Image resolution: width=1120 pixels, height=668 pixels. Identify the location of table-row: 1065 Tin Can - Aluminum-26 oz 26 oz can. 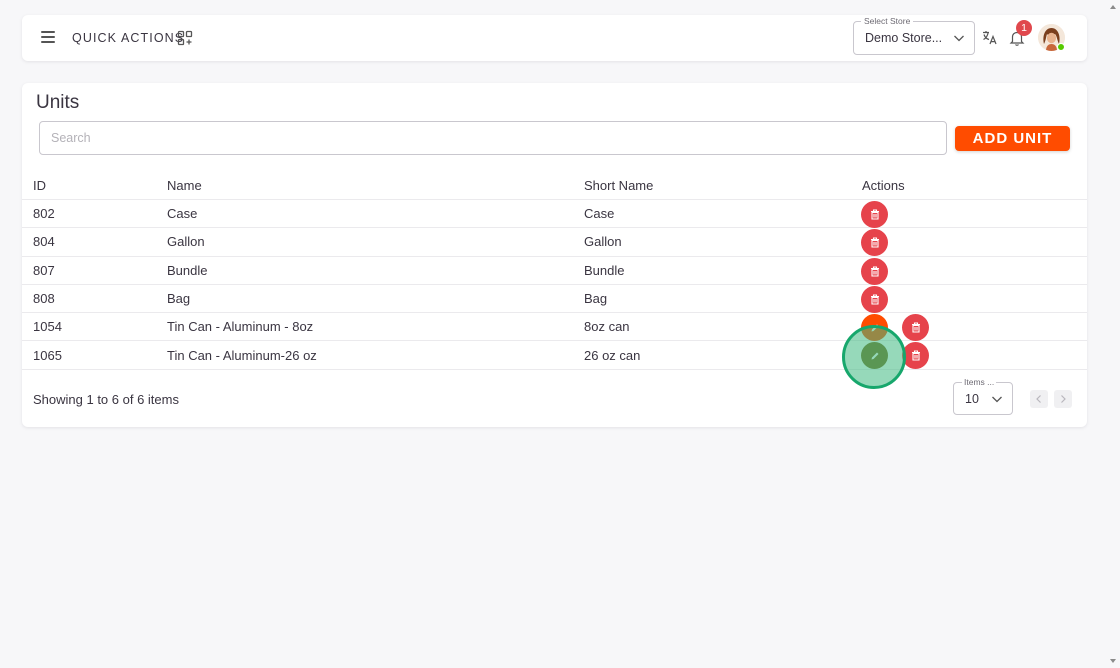
(554, 355).